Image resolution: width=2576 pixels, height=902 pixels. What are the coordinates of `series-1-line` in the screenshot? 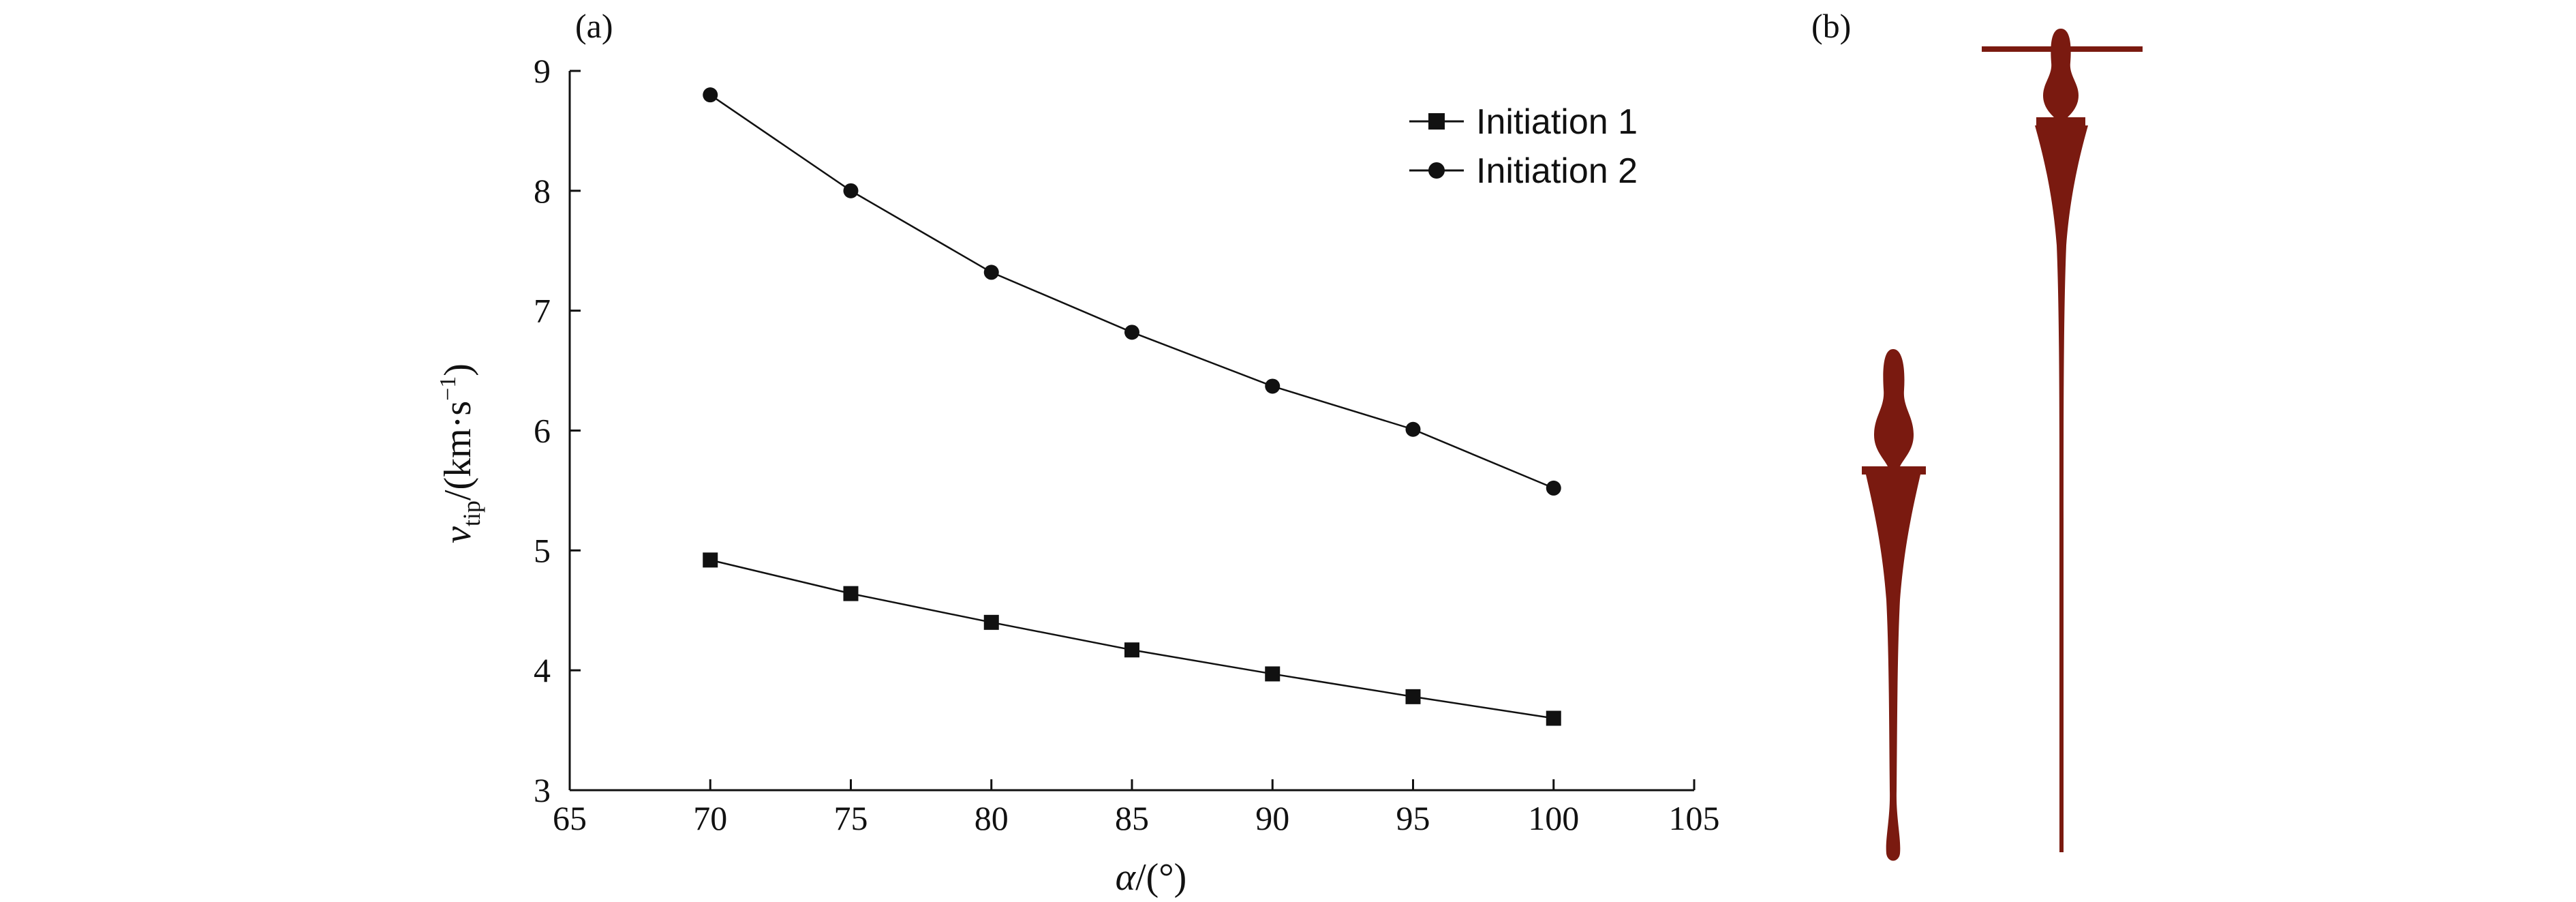 It's located at (1131, 639).